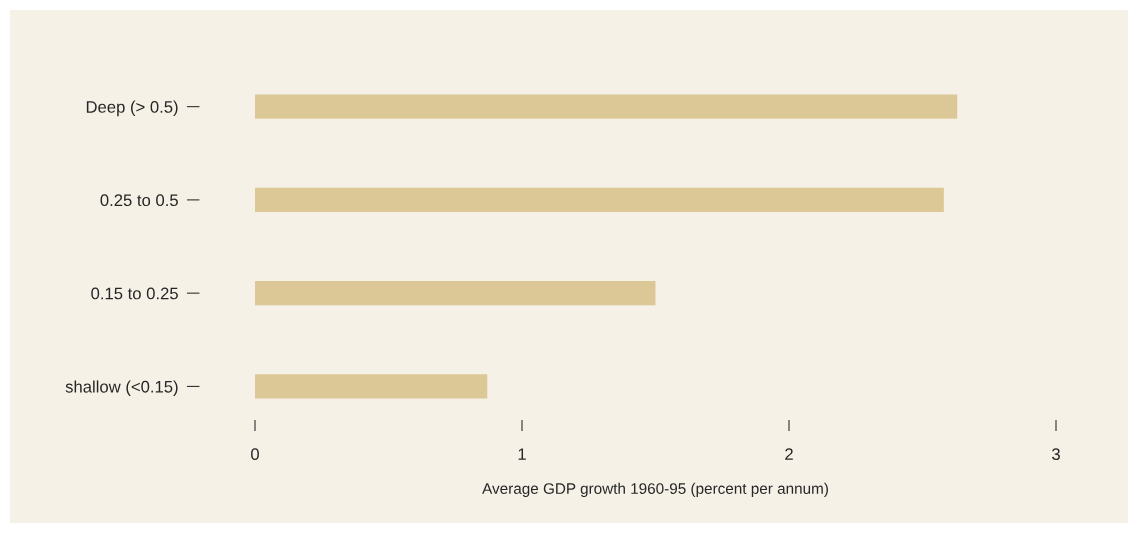 The width and height of the screenshot is (1138, 533). Describe the element at coordinates (522, 454) in the screenshot. I see `x-tick-label: 1` at that location.